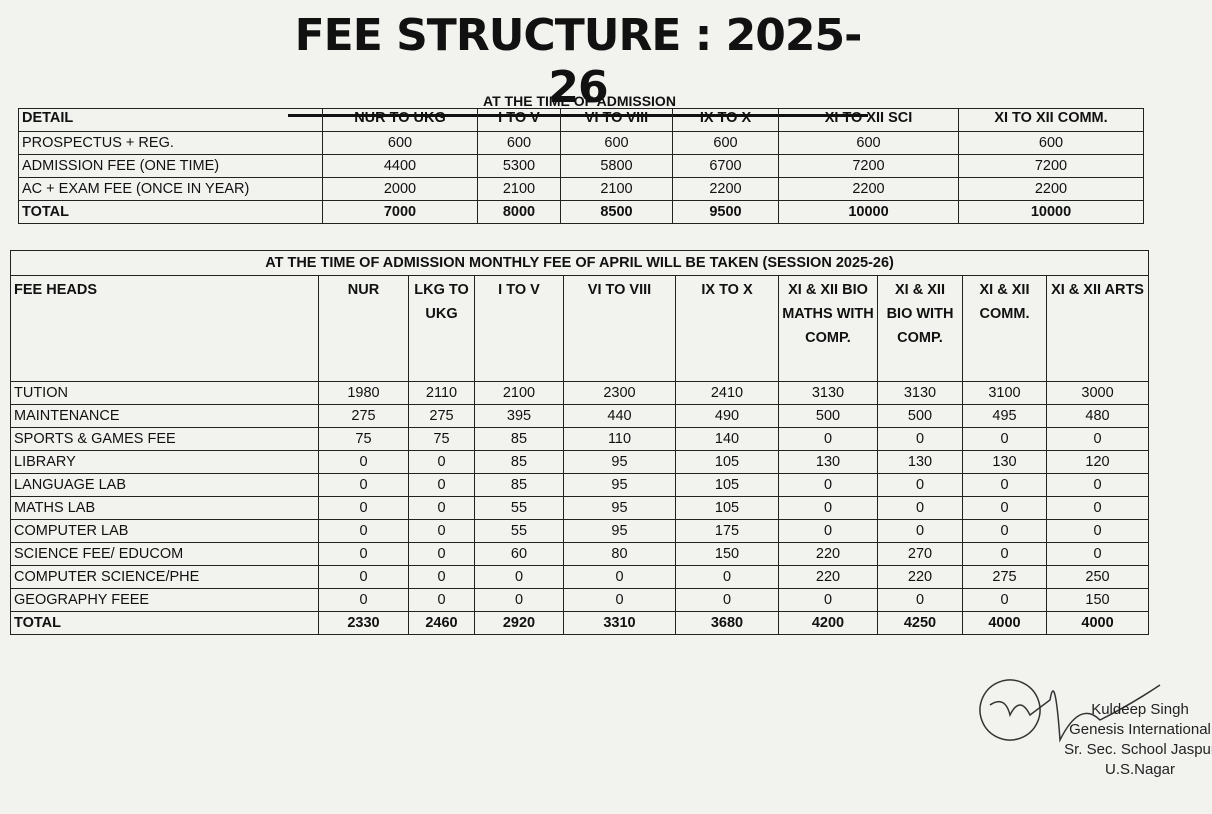  I want to click on fee-cell: 130, so click(920, 462).